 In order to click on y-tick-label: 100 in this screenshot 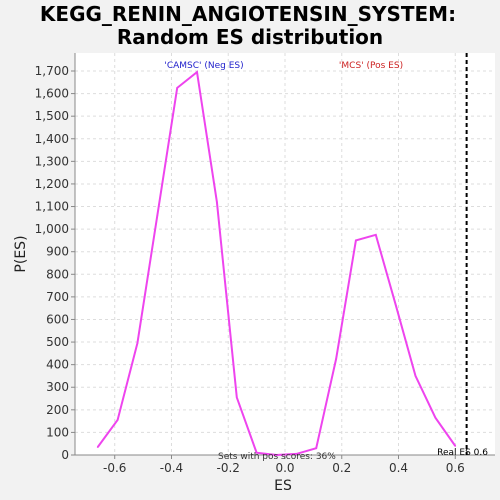, I will do `click(57, 432)`.